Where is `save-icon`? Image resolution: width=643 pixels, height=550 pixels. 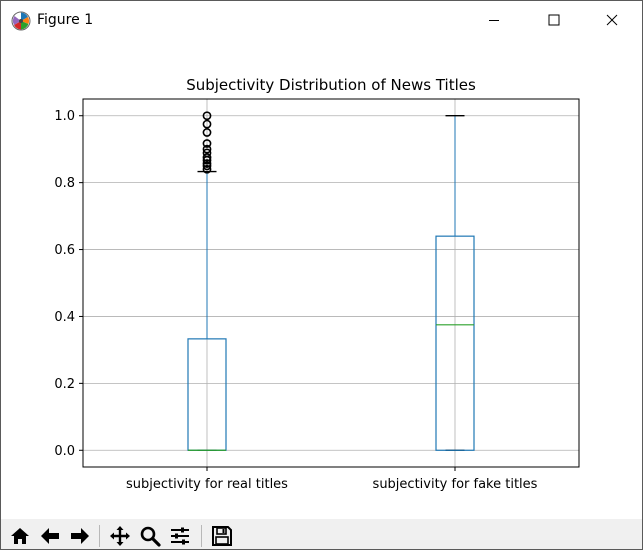
save-icon is located at coordinates (222, 536).